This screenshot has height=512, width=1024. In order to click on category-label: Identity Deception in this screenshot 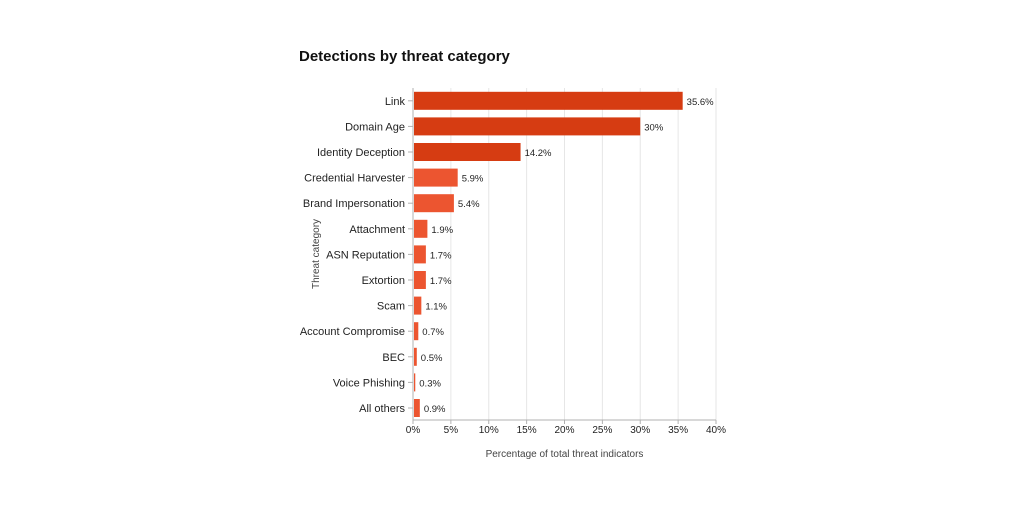, I will do `click(361, 153)`.